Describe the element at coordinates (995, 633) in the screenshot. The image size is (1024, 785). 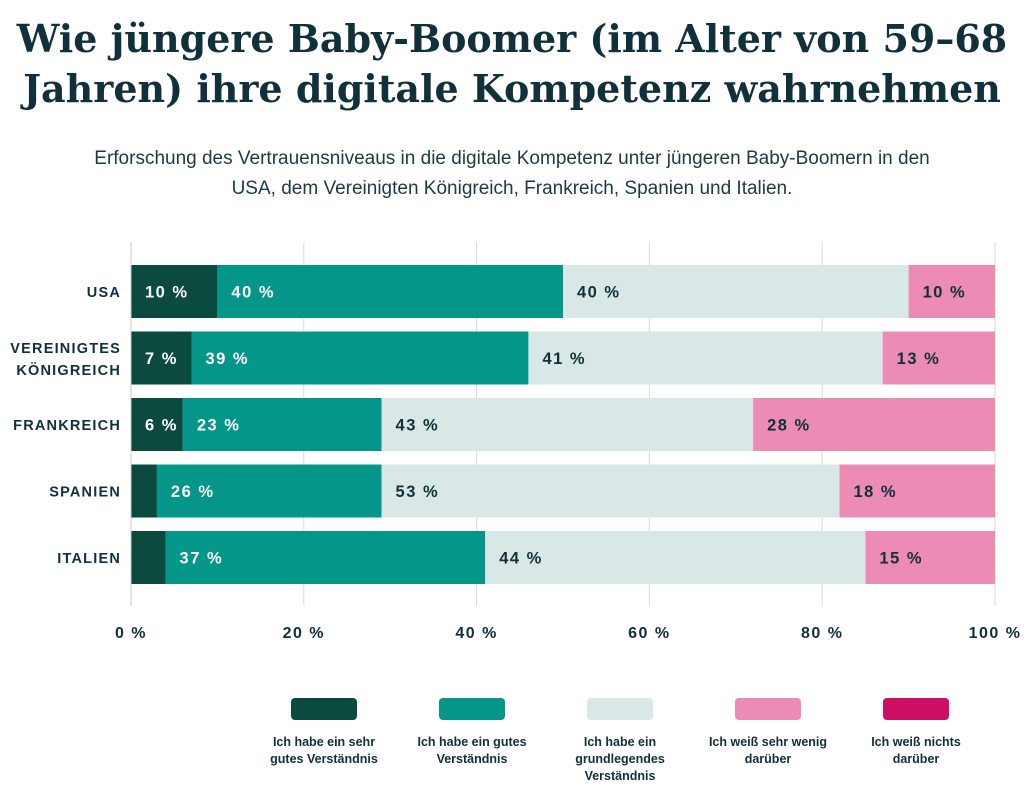
I see `x-tick-label: 100 %` at that location.